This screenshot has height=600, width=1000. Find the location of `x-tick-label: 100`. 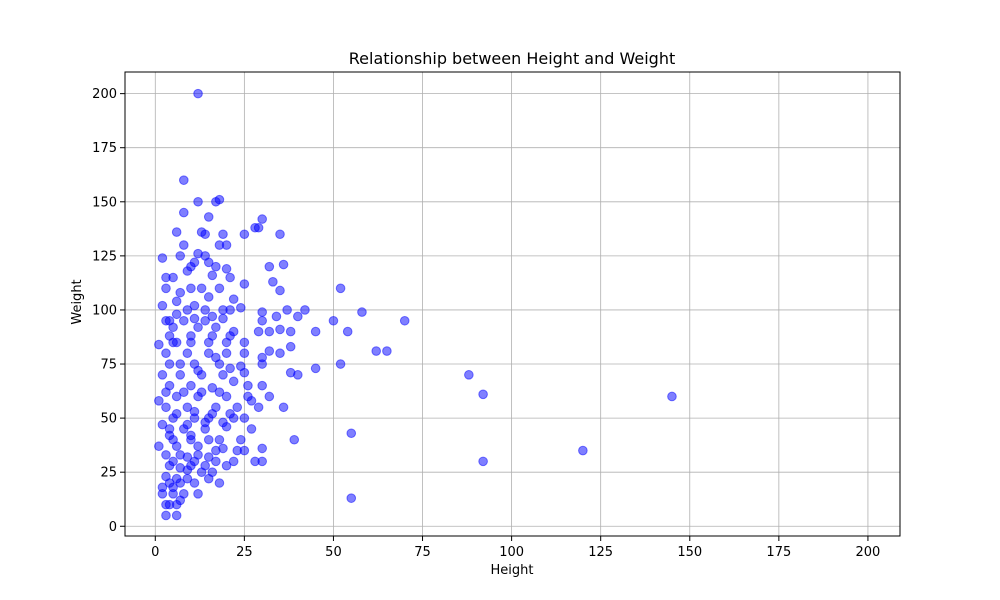

x-tick-label: 100 is located at coordinates (511, 552).